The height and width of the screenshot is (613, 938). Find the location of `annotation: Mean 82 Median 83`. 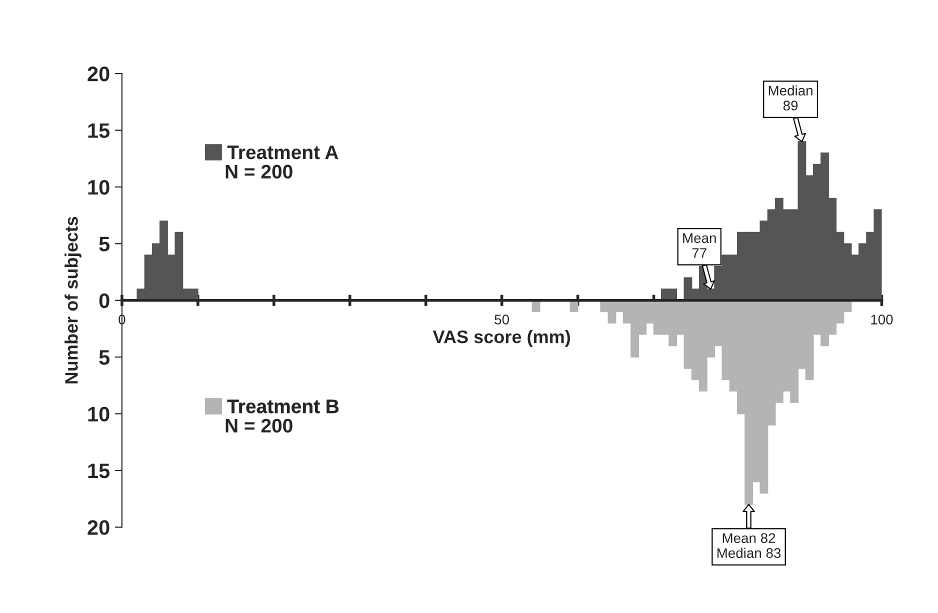

annotation: Mean 82 Median 83 is located at coordinates (749, 545).